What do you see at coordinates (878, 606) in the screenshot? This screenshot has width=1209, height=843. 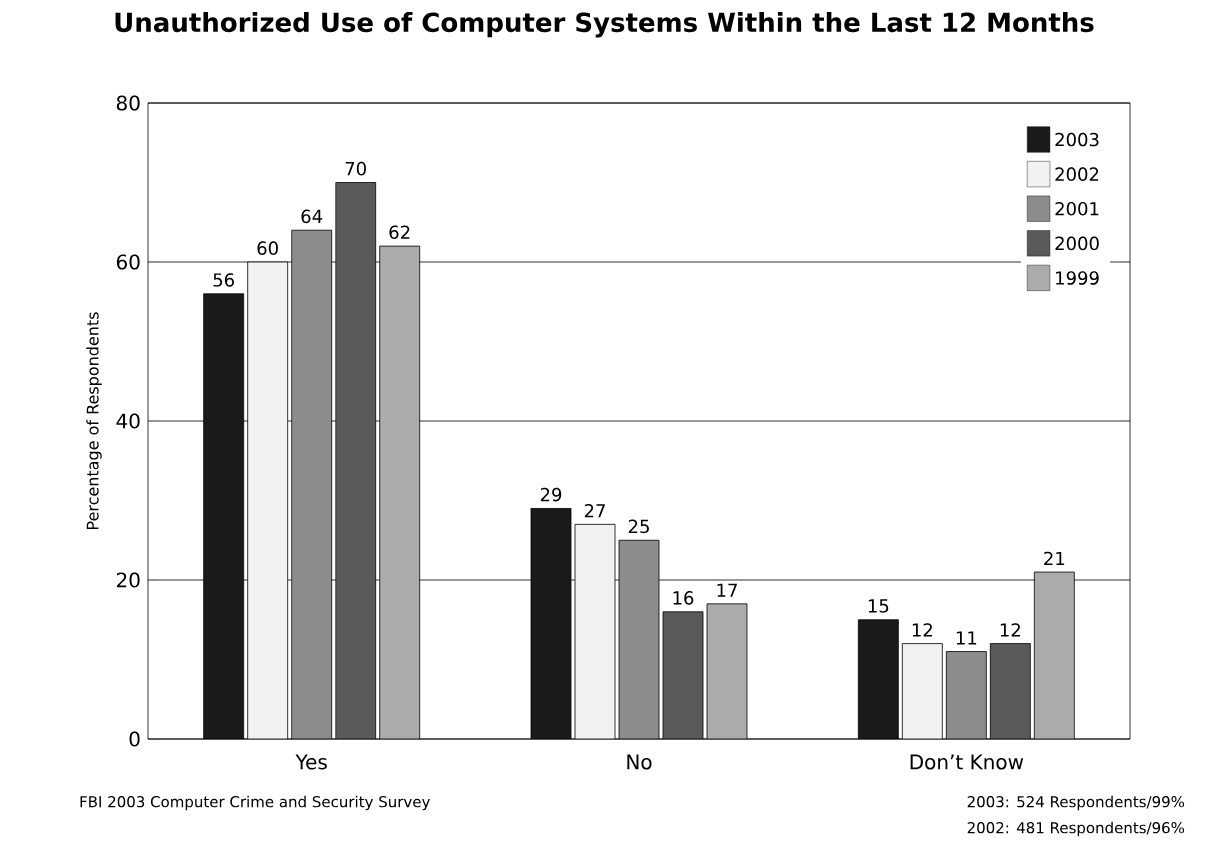 I see `data-label: 15` at bounding box center [878, 606].